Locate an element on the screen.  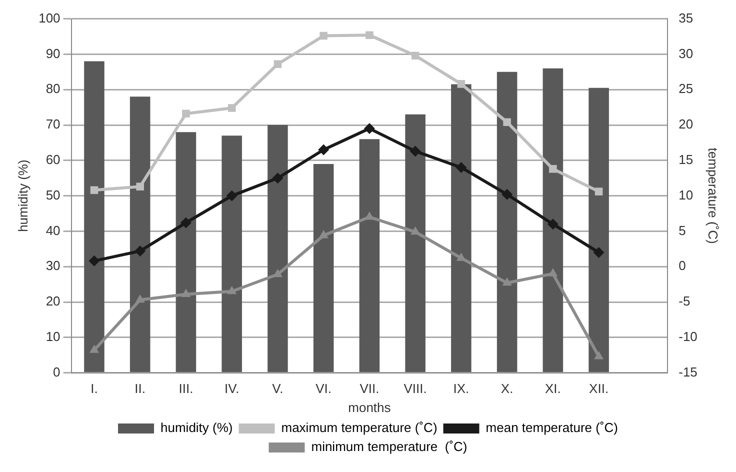
y2-tick-label: 10 is located at coordinates (686, 194).